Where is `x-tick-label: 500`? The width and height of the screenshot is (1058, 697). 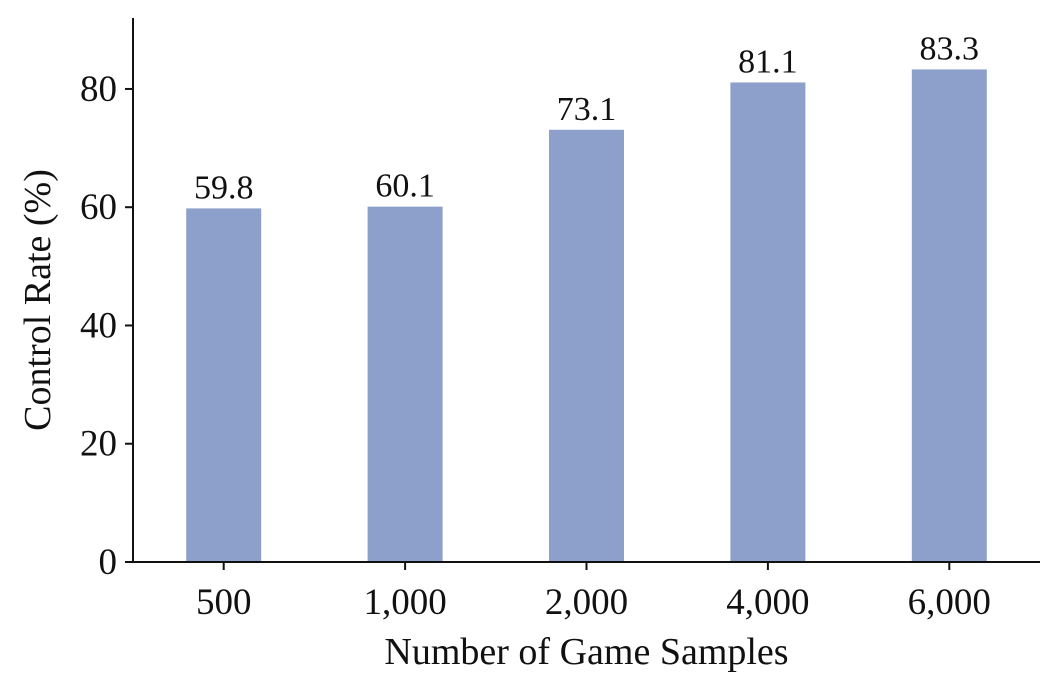
x-tick-label: 500 is located at coordinates (224, 602).